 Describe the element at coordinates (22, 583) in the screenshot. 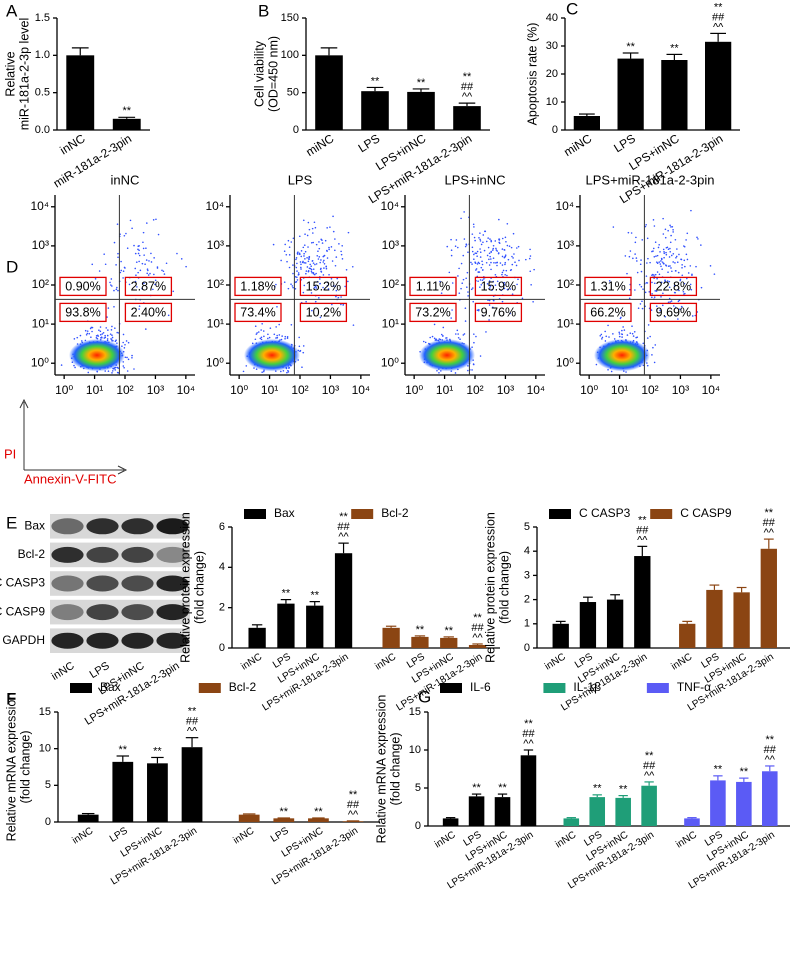

I see `blot-row-label: C CASP3` at that location.